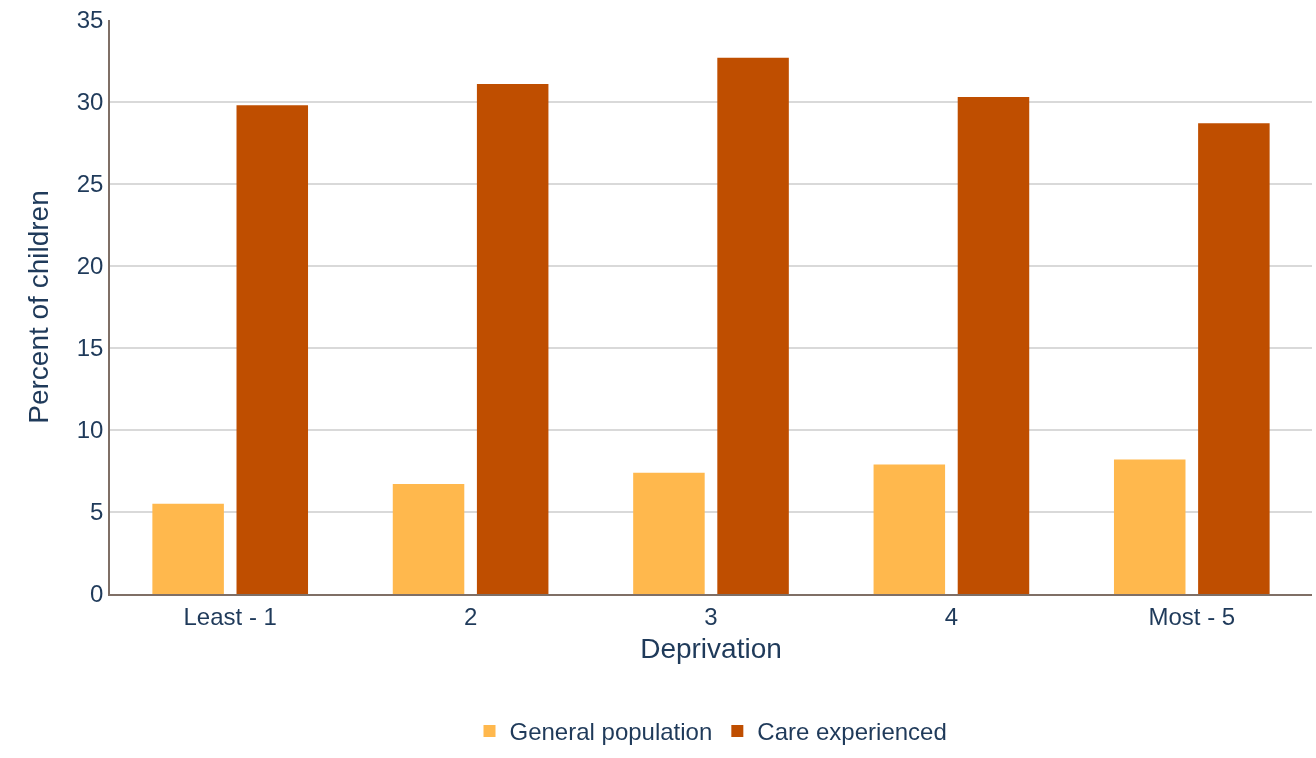  Describe the element at coordinates (230, 616) in the screenshot. I see `x-tick-label: Least - 1` at that location.